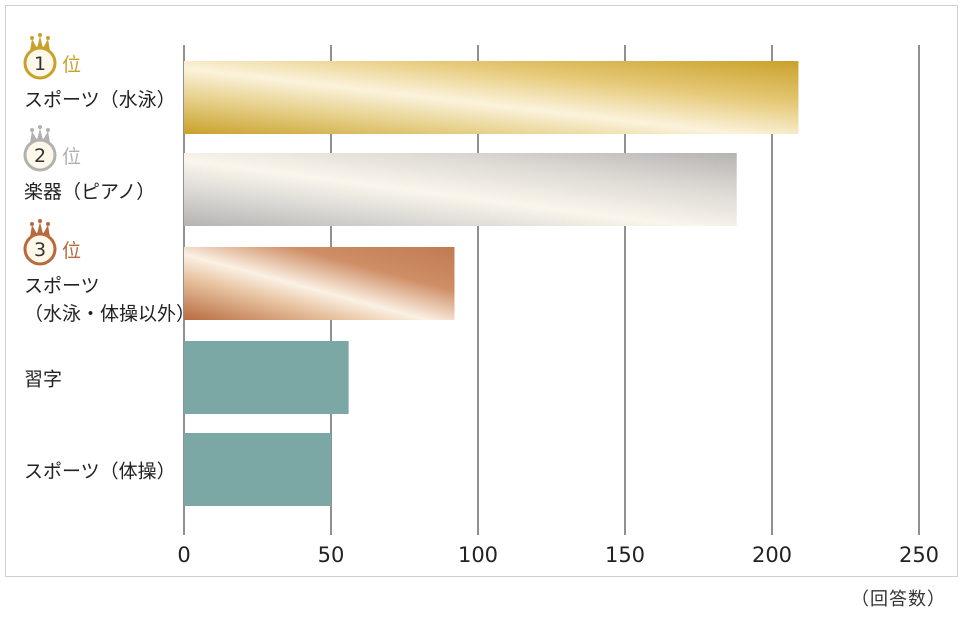 This screenshot has height=620, width=960. What do you see at coordinates (772, 555) in the screenshot?
I see `tick-label-200: 200` at bounding box center [772, 555].